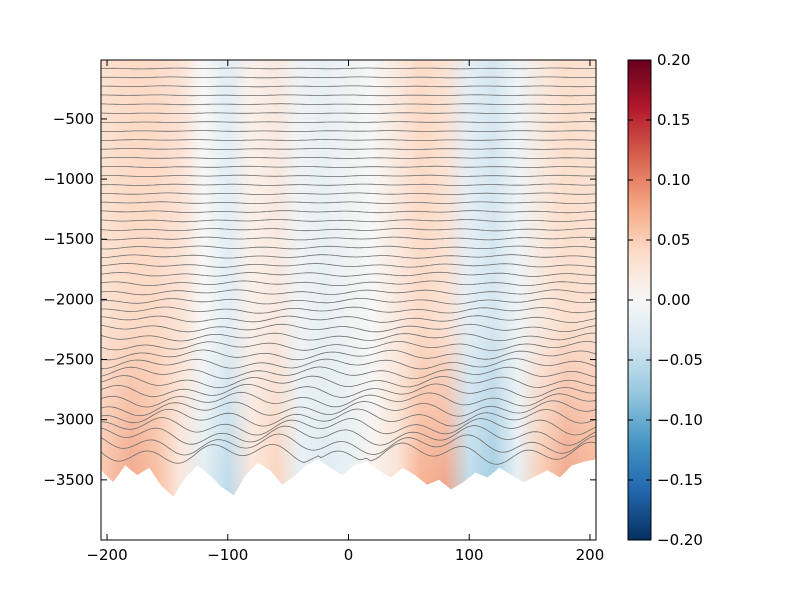  Describe the element at coordinates (680, 360) in the screenshot. I see `colorbar-tick-label: −0.05` at that location.